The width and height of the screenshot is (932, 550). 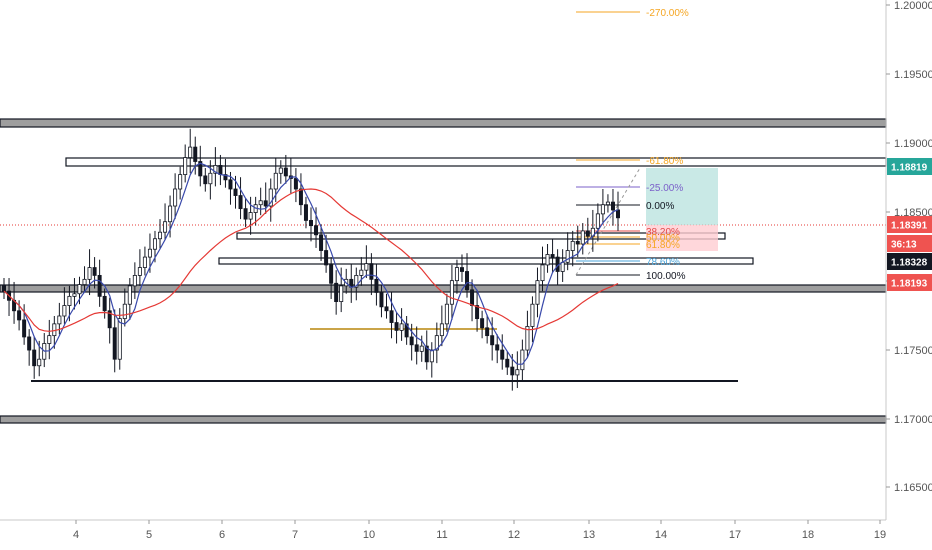 I want to click on price-tag-text: 36:13, so click(x=904, y=245).